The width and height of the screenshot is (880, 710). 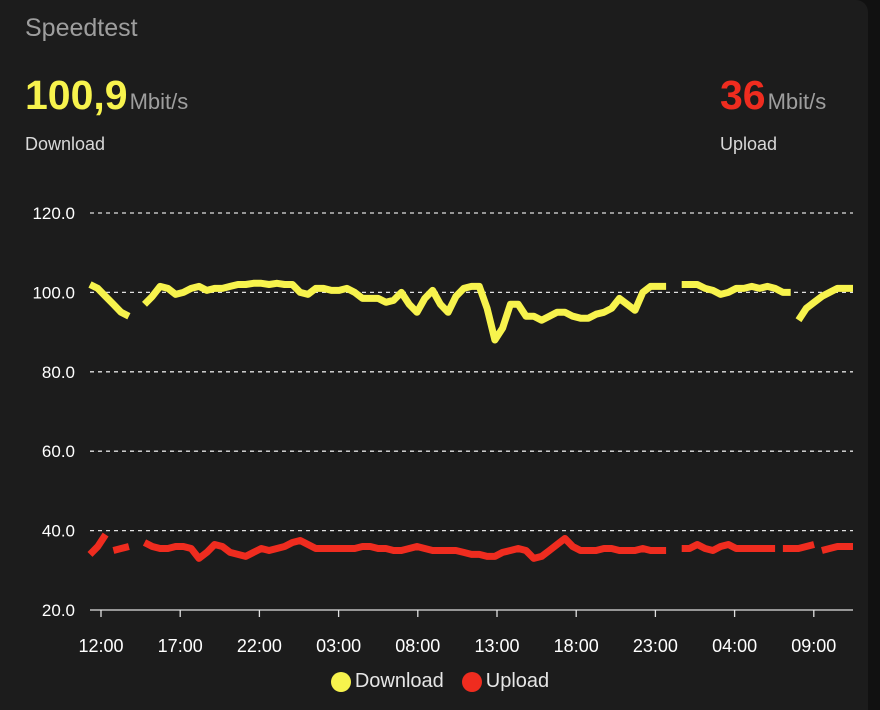 What do you see at coordinates (65, 144) in the screenshot?
I see `download-label: Download` at bounding box center [65, 144].